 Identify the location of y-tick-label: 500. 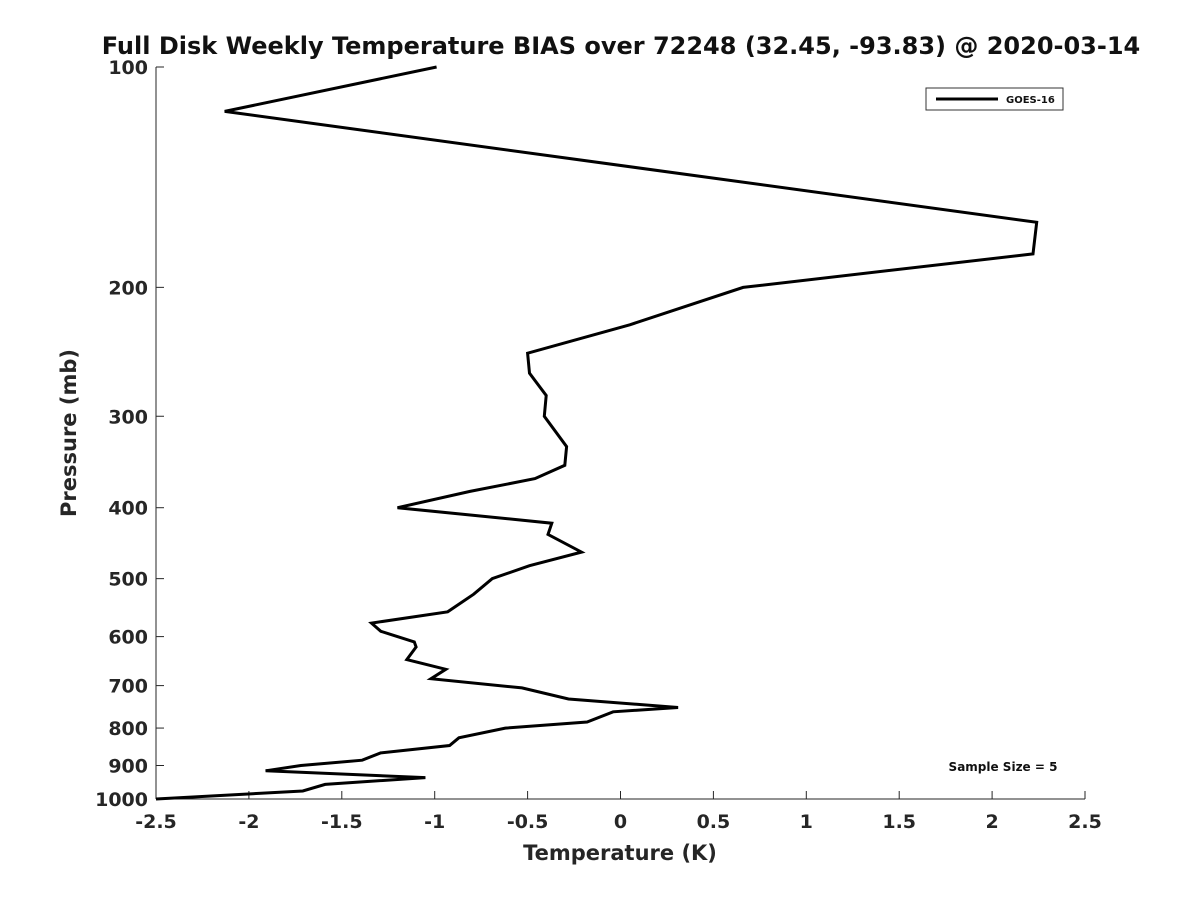
(128, 580).